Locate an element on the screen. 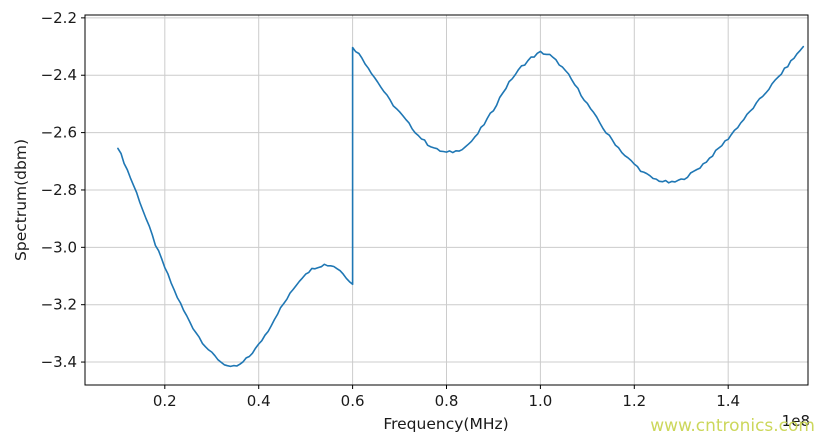 The width and height of the screenshot is (818, 440). y-tick-label: −2.2 is located at coordinates (59, 18).